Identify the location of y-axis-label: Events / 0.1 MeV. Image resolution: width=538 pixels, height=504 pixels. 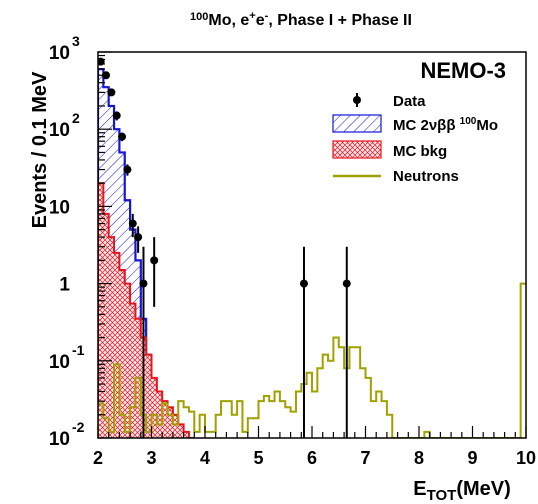
(40, 149).